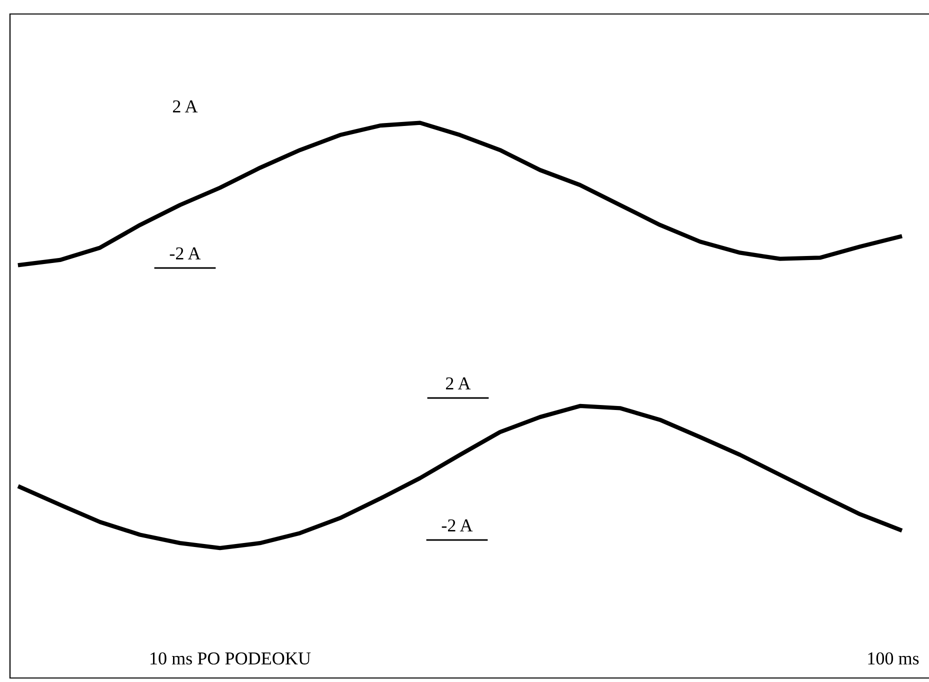  I want to click on annotation: 100 ms, so click(893, 658).